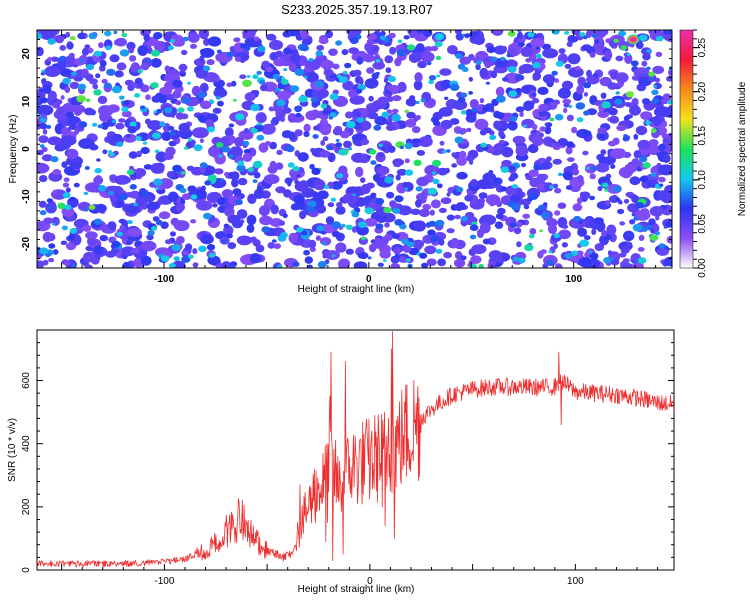  I want to click on figure-title: S233.2025.357.19.13.R07, so click(357, 9).